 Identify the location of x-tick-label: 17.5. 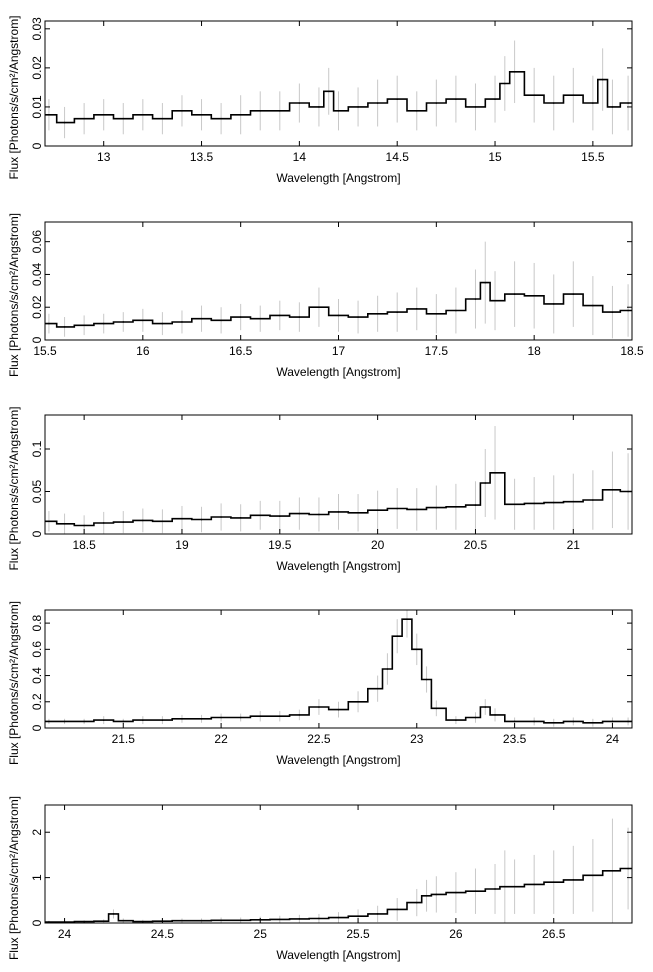
(437, 351).